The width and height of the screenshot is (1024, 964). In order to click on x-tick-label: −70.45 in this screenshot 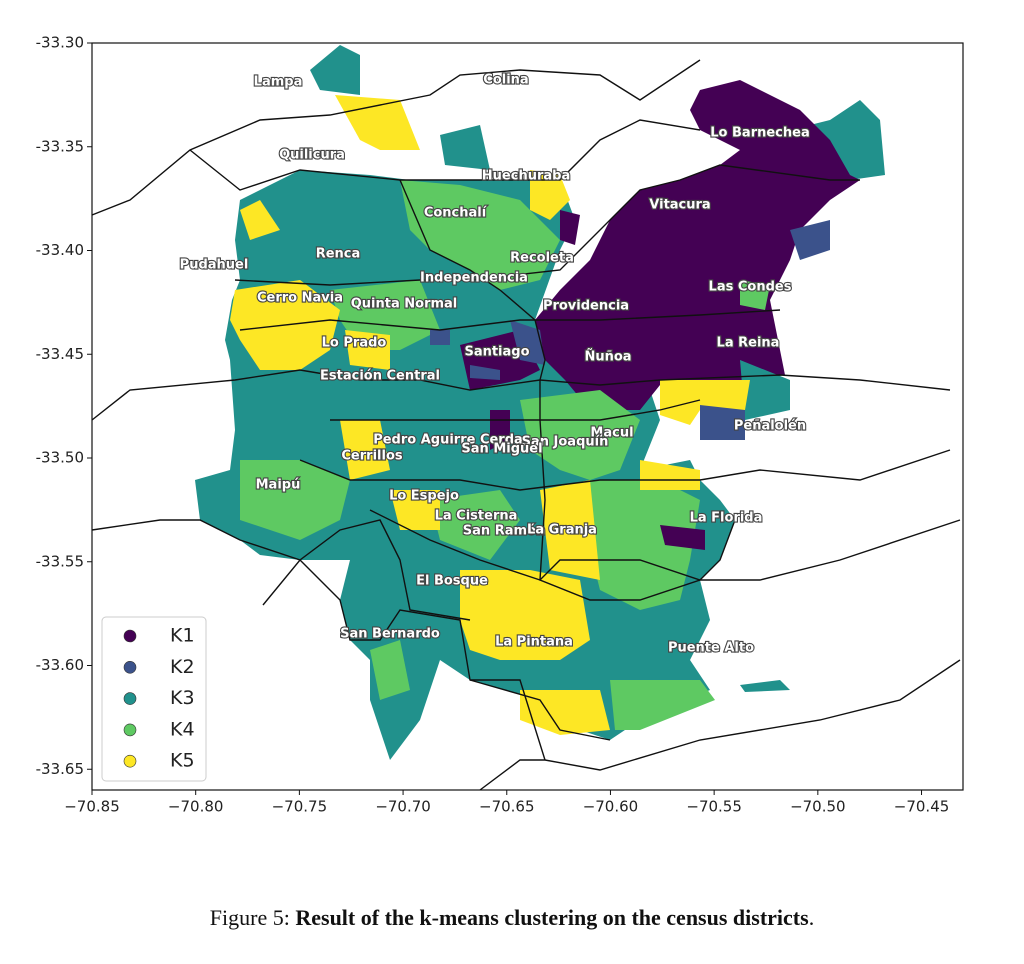, I will do `click(922, 807)`.